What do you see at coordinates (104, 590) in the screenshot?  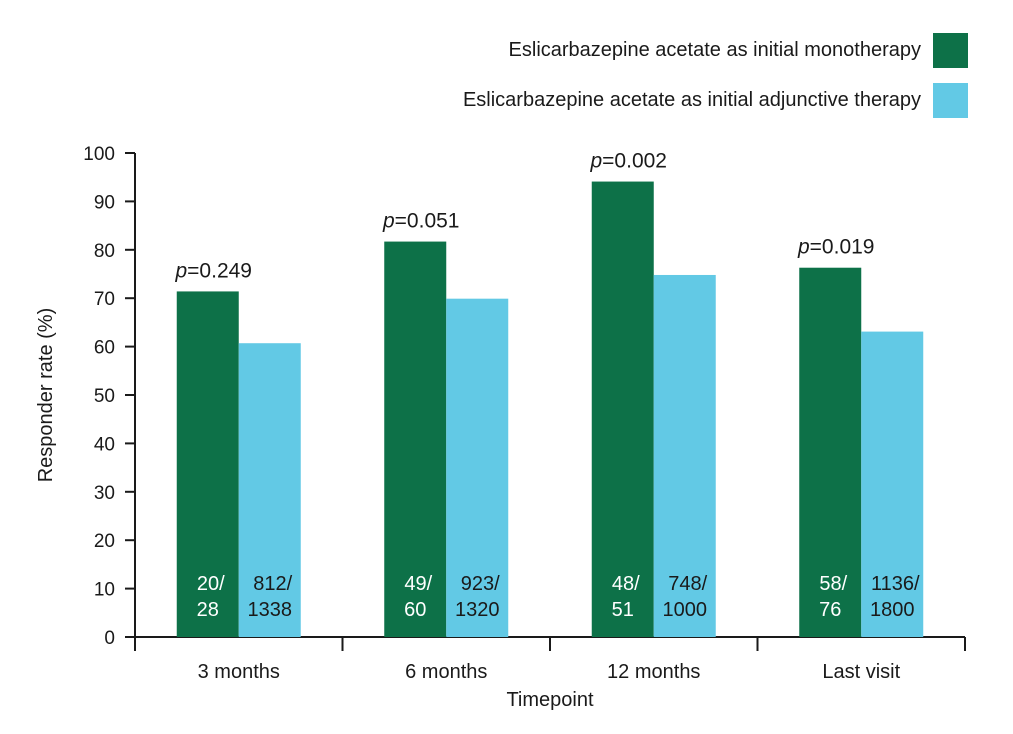 I see `y-tick-label: 10` at bounding box center [104, 590].